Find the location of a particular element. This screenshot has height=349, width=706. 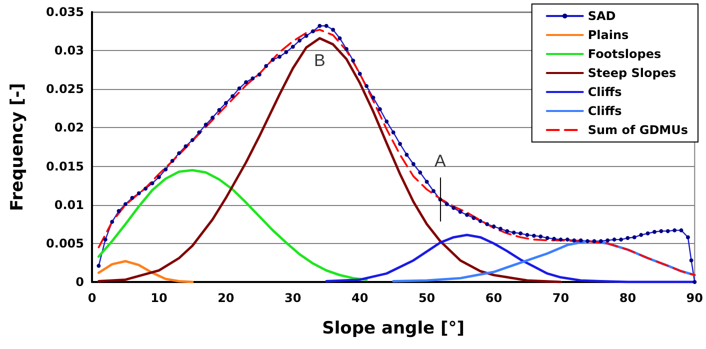

y-tick-label: 0.005 is located at coordinates (65, 243).